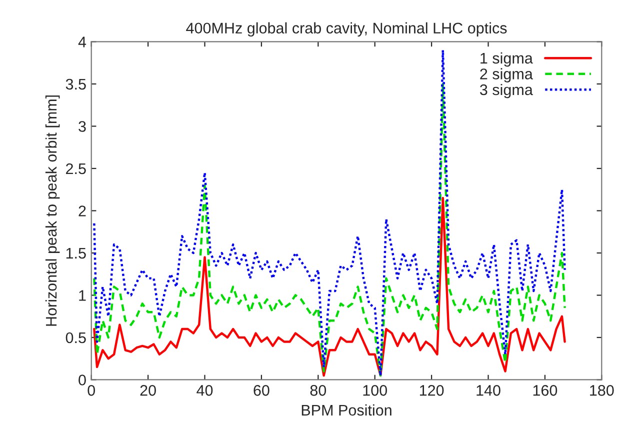 Image resolution: width=630 pixels, height=439 pixels. What do you see at coordinates (204, 390) in the screenshot?
I see `x-tick-label: 40` at bounding box center [204, 390].